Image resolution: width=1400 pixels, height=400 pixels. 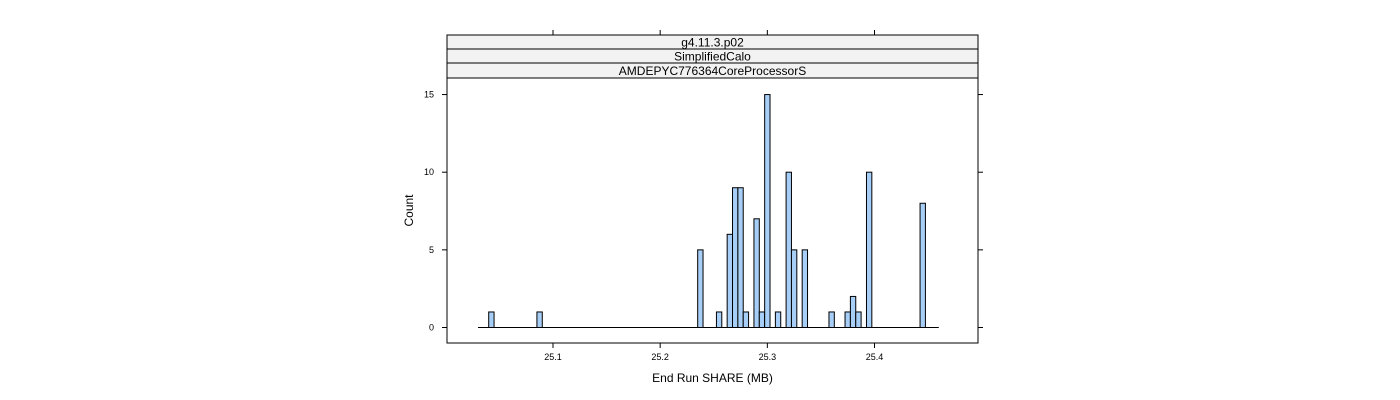 I want to click on x-tick-label: 25.2, so click(x=660, y=357).